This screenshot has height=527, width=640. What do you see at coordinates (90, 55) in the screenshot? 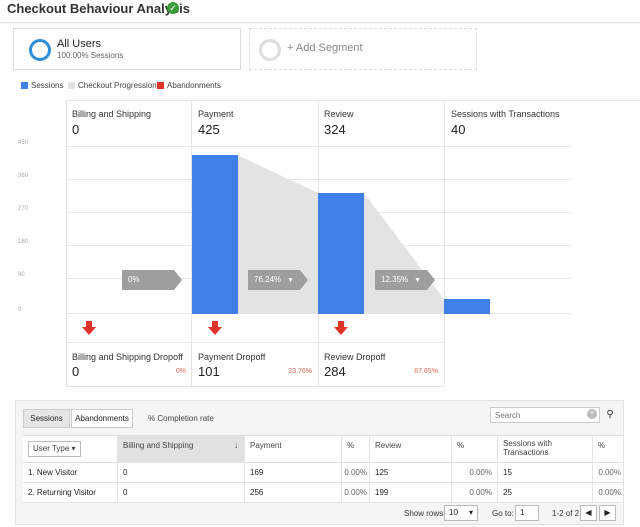
I see `segment-subtitle: 100.00% Sessions` at bounding box center [90, 55].